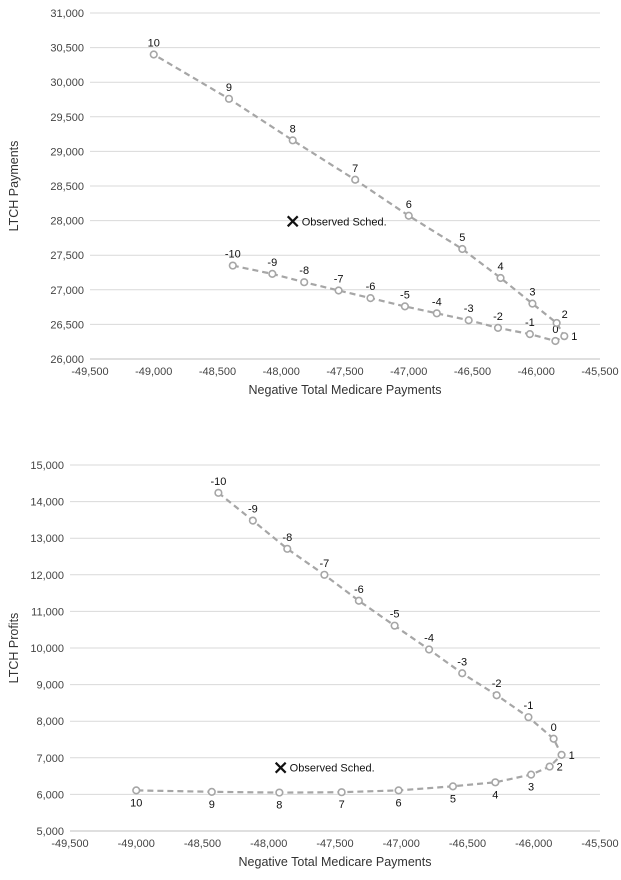  What do you see at coordinates (67, 222) in the screenshot?
I see `y-tick-label: 28,000` at bounding box center [67, 222].